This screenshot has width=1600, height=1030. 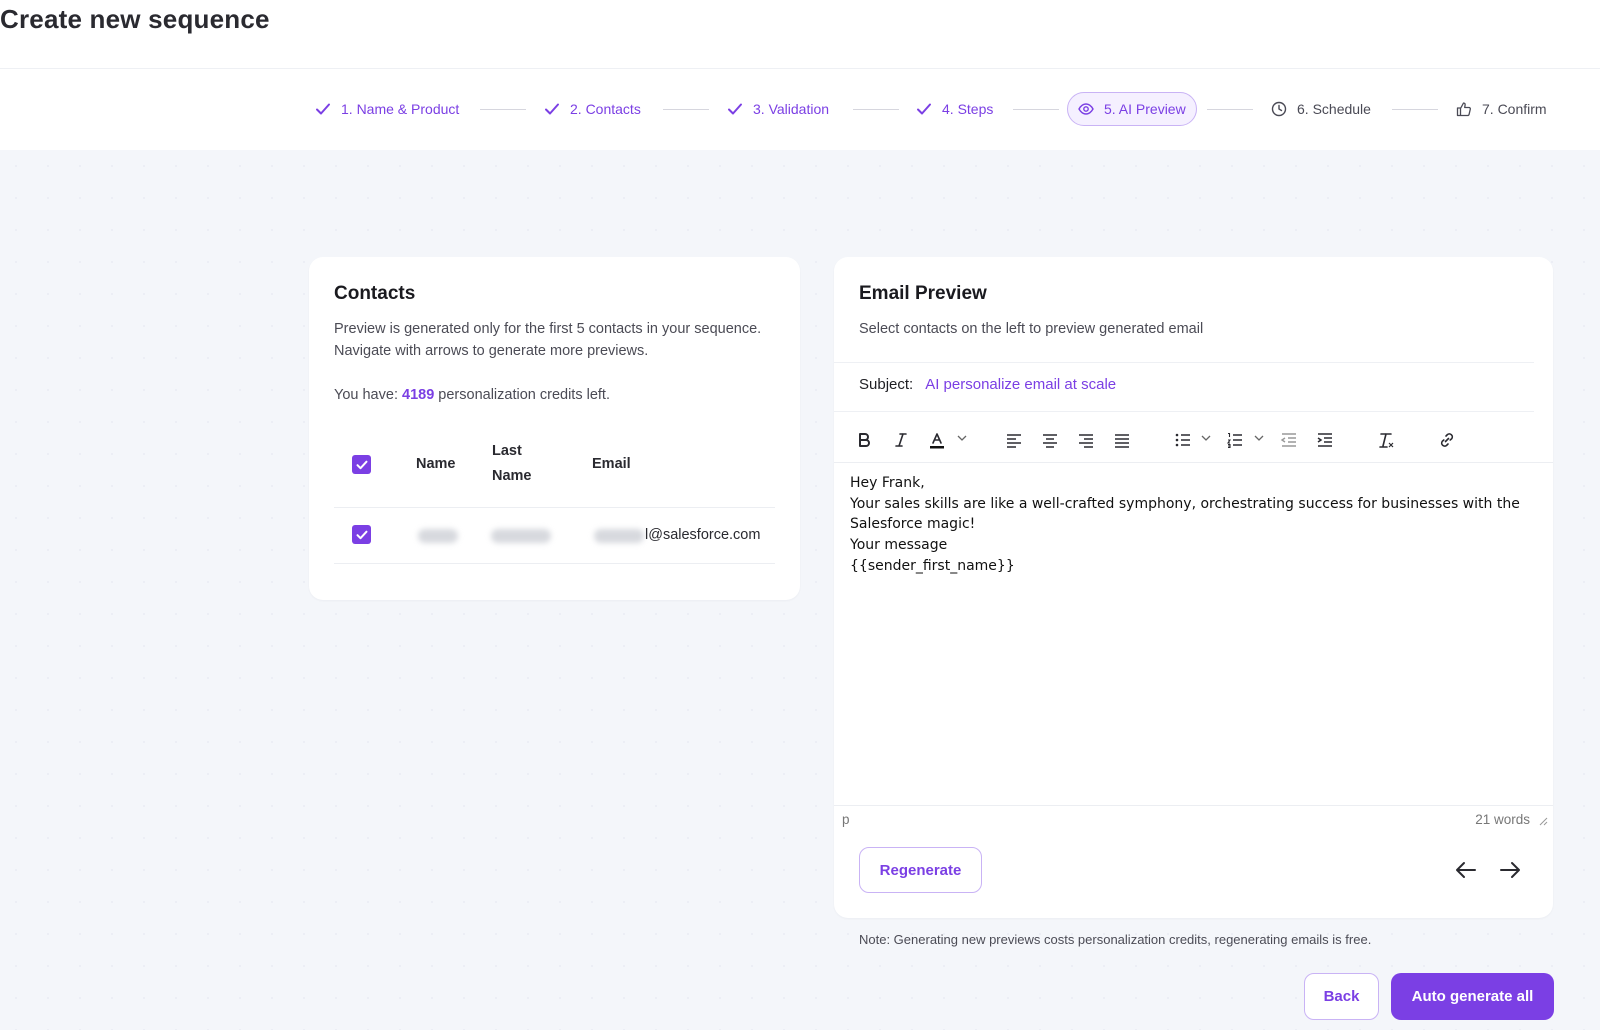 I want to click on subject-label: Subject:, so click(x=886, y=384).